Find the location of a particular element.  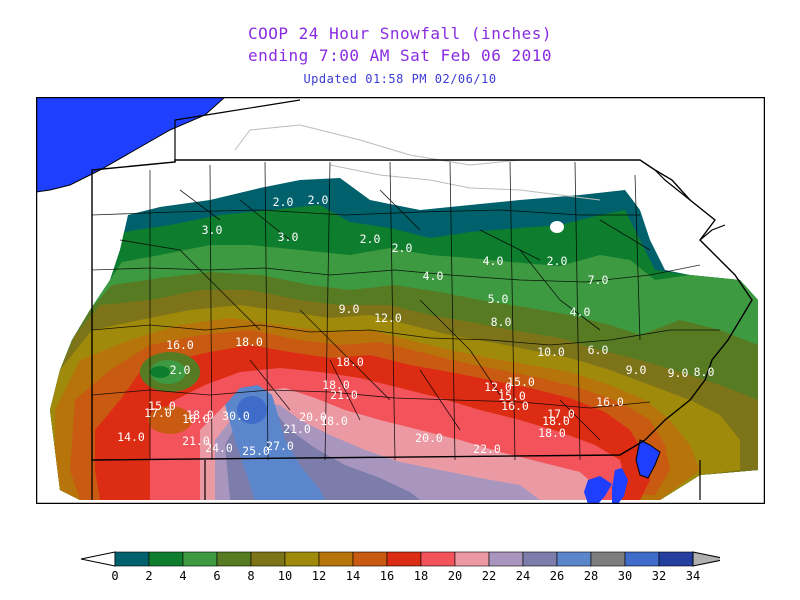

legend-tick-label: 12 is located at coordinates (319, 576).